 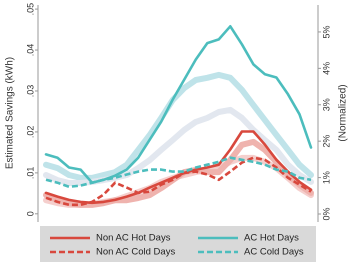 I want to click on y2-tick-label: 3%, so click(x=326, y=104).